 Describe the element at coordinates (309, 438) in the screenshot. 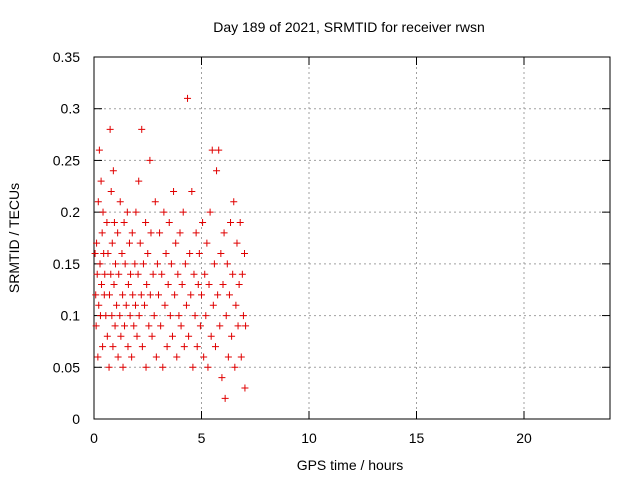

I see `x-tick-label: 10` at that location.